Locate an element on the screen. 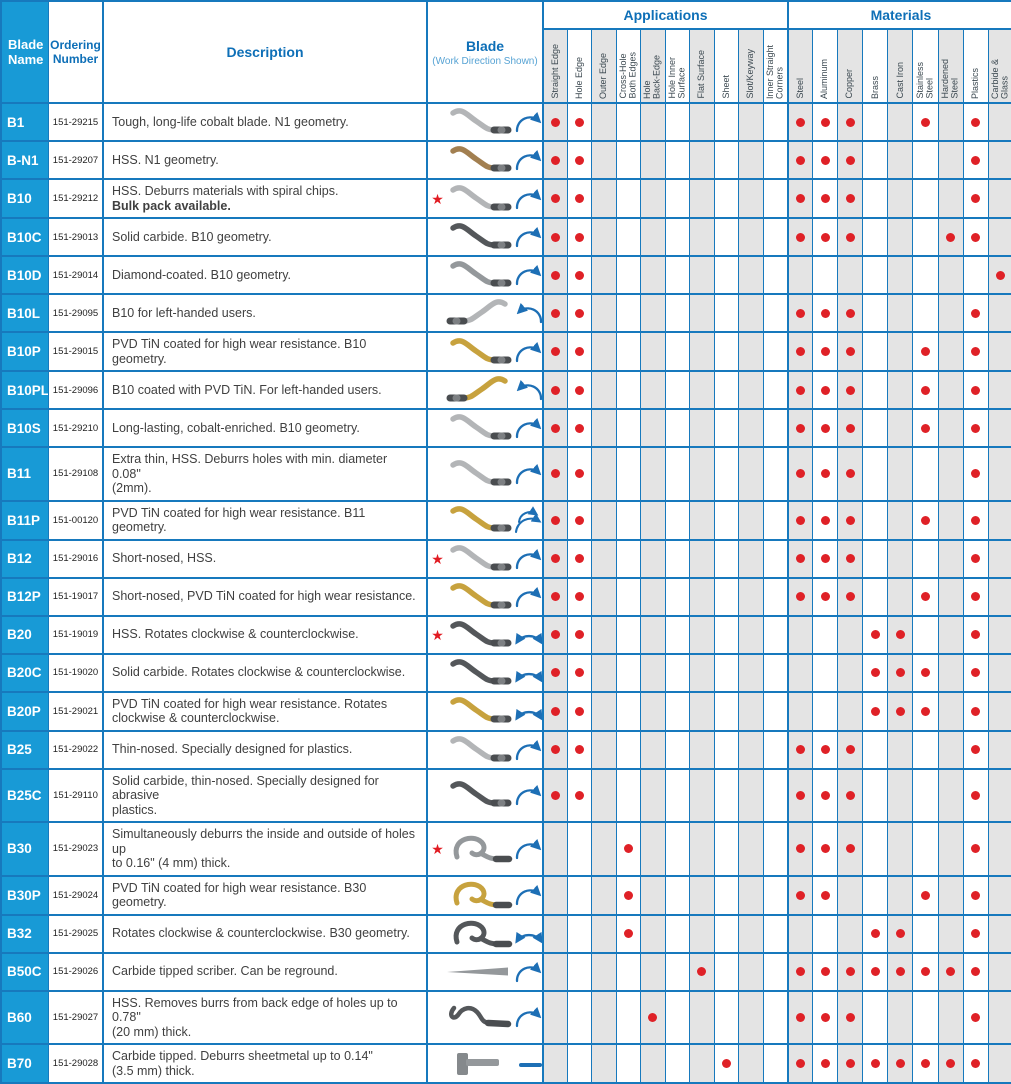 This screenshot has height=1084, width=1011. blade-name-cell: B20C is located at coordinates (25, 671).